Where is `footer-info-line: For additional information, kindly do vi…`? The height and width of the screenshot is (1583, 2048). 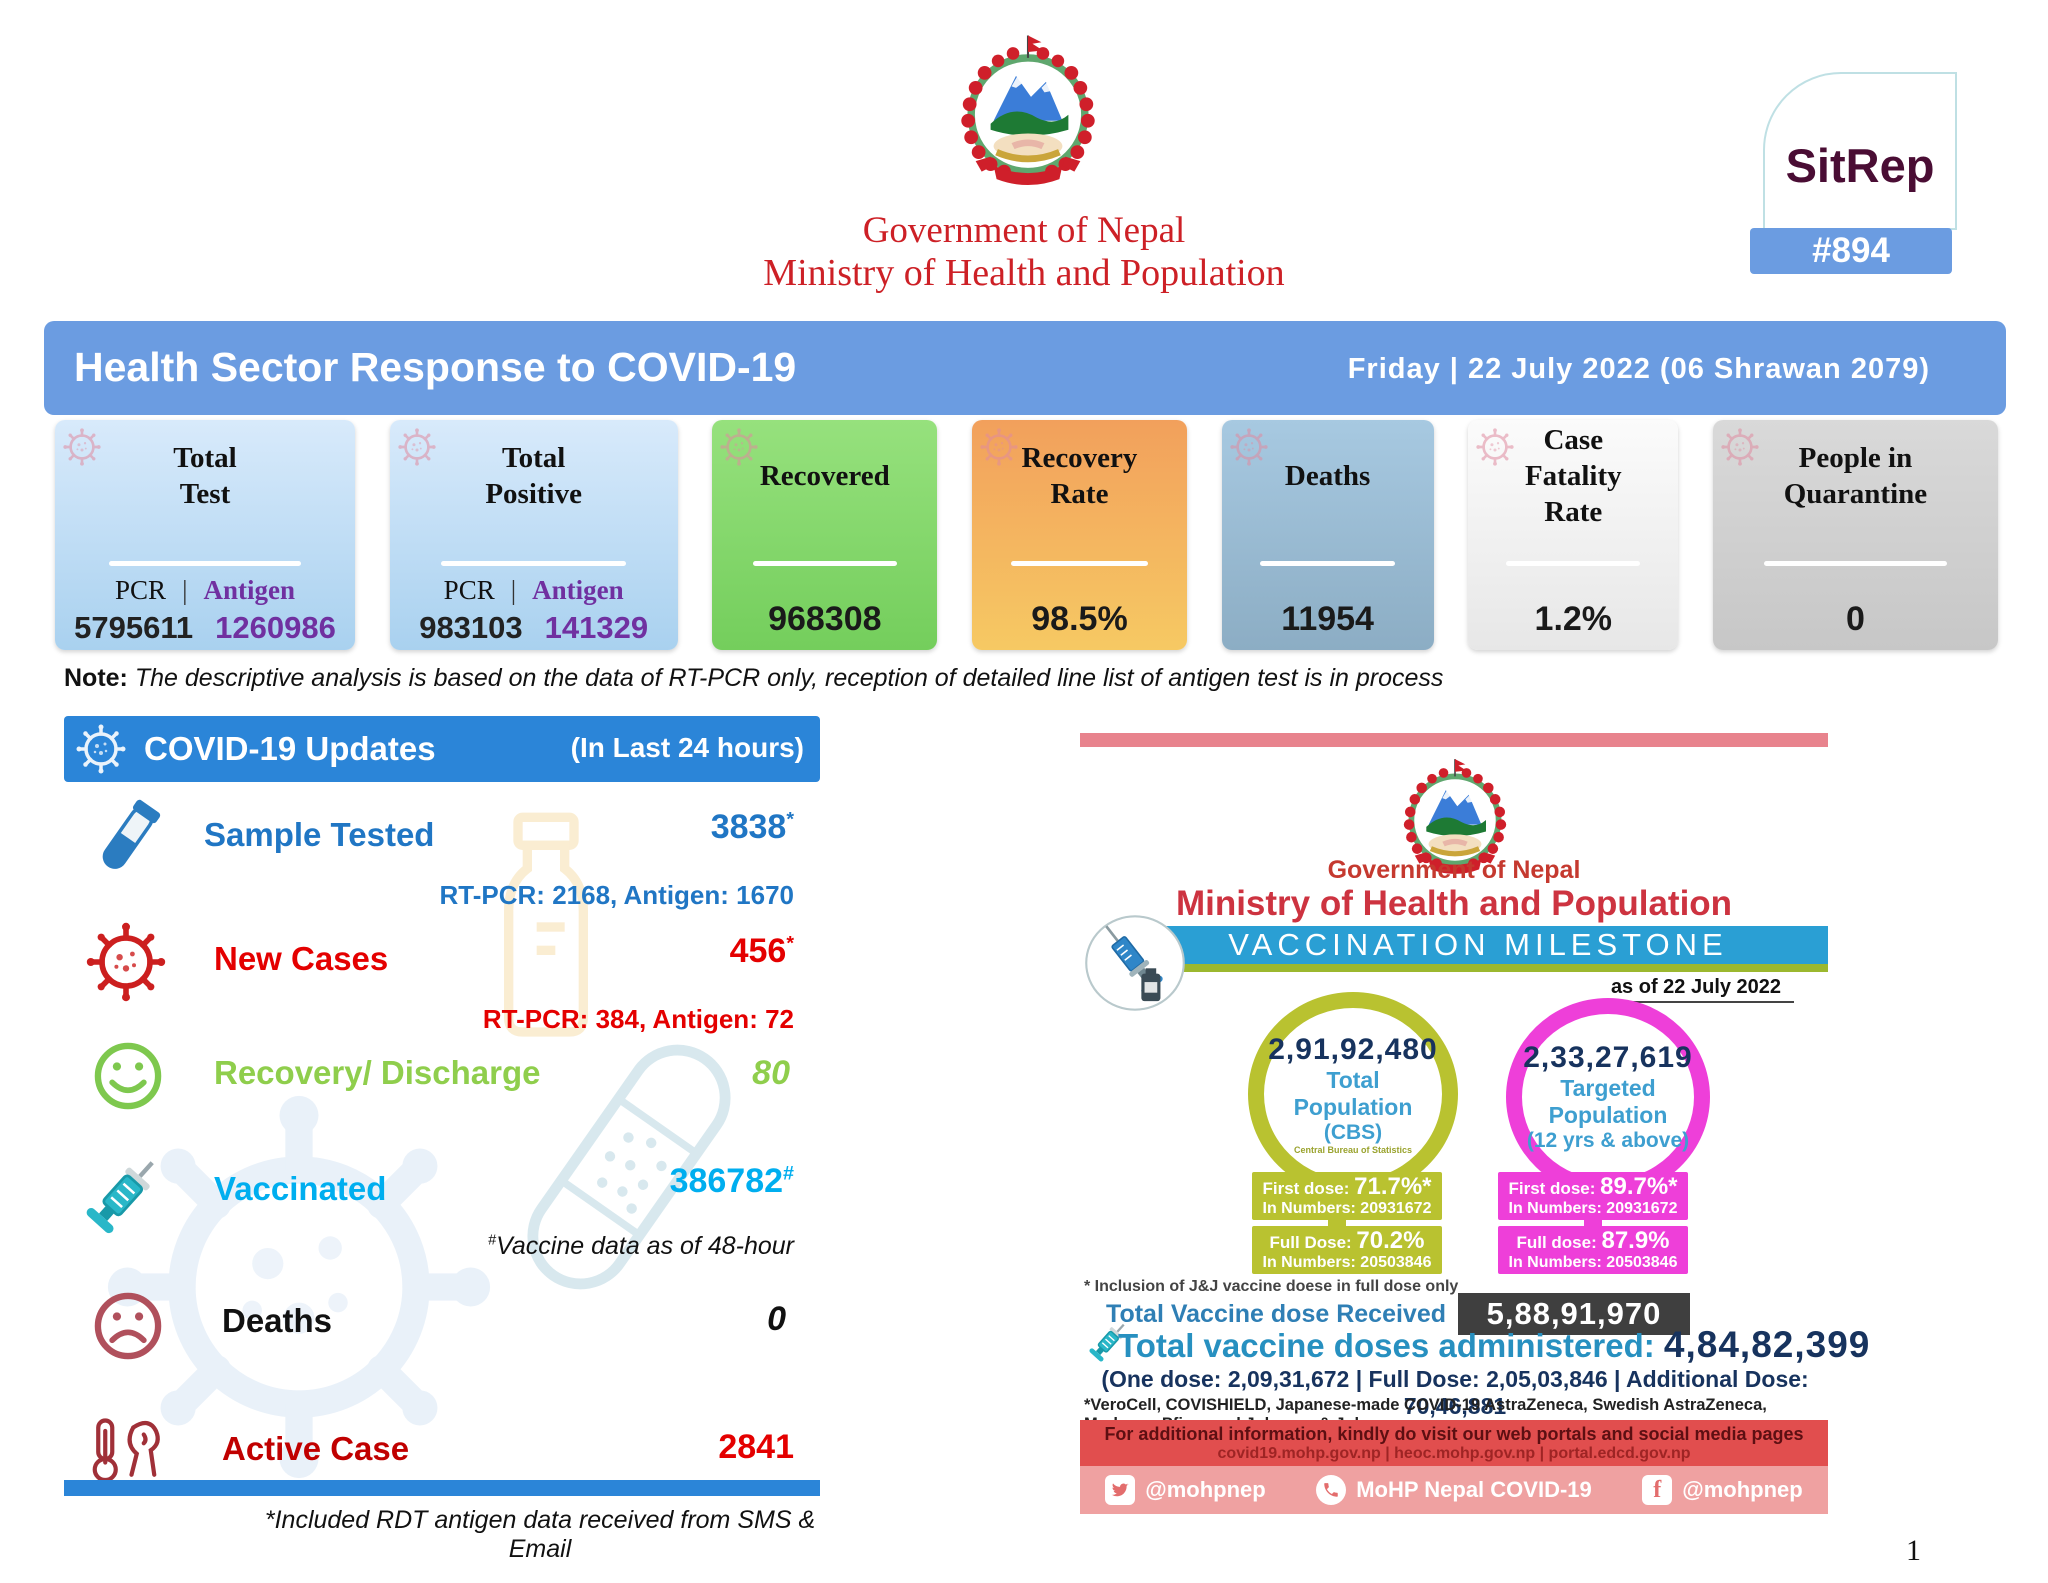
footer-info-line: For additional information, kindly do vi… is located at coordinates (1454, 1434).